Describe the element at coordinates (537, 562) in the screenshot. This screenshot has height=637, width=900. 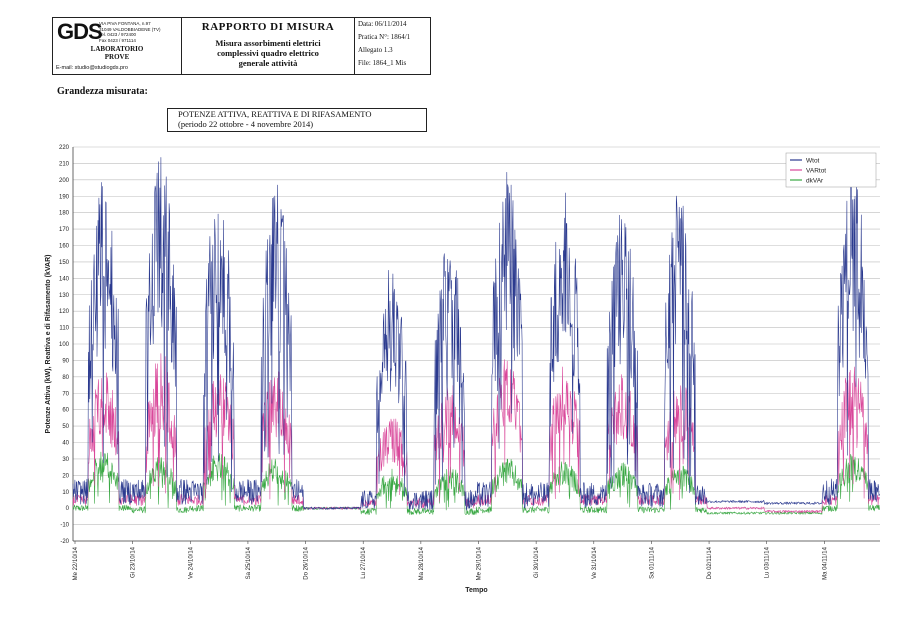
I see `x-tick-label: Gi 30/10/14` at that location.